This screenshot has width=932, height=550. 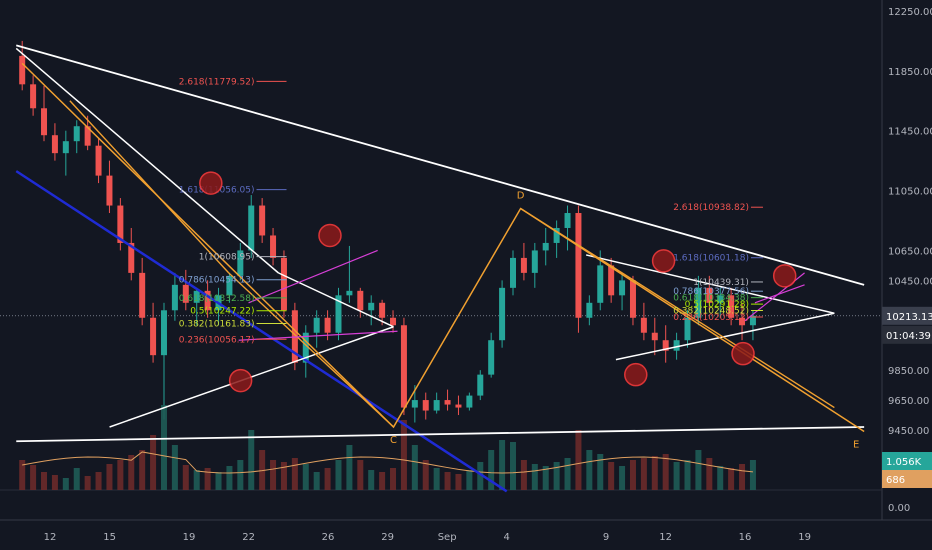 What do you see at coordinates (908, 401) in the screenshot?
I see `y-tick-label: 9650.00` at bounding box center [908, 401].